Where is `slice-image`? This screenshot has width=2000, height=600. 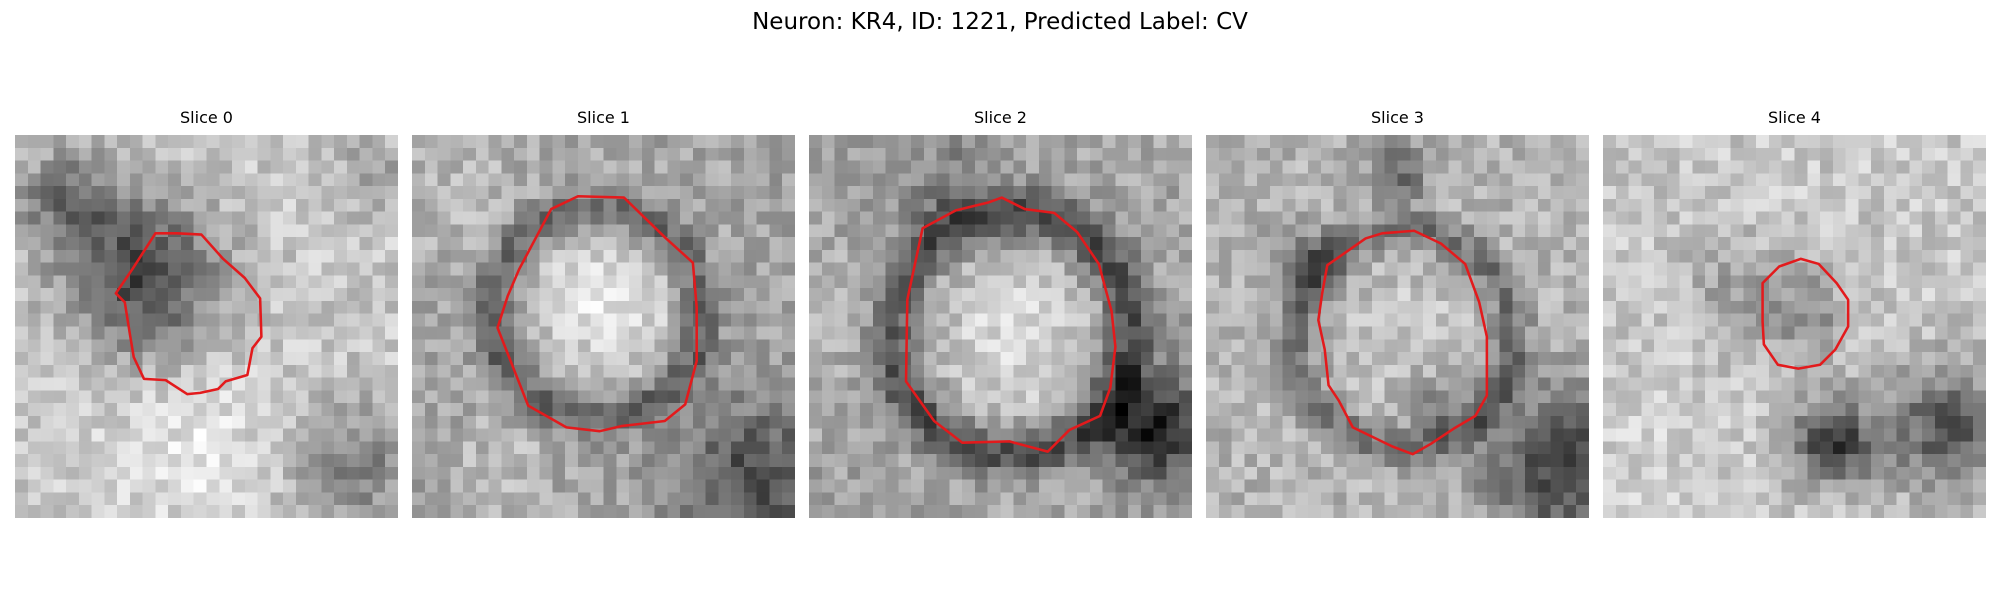
slice-image is located at coordinates (603, 326).